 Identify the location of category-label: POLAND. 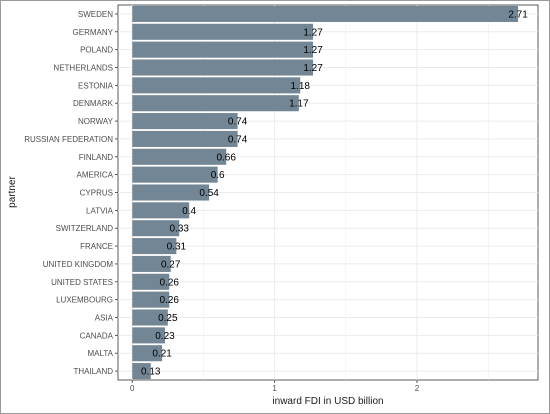
(96, 50).